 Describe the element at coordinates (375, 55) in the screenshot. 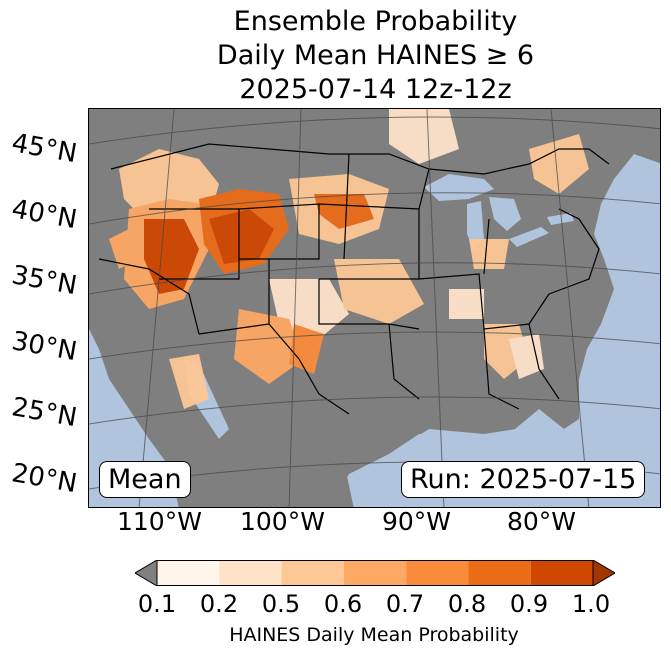

I see `title-line-2: Daily Mean HAINES ≥ 6` at that location.